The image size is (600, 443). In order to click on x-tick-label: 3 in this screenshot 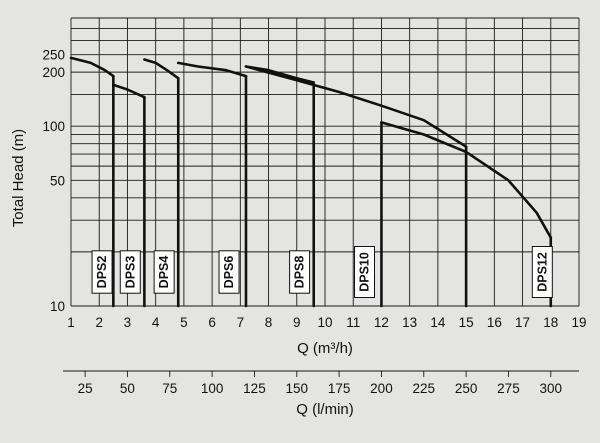, I will do `click(128, 322)`.